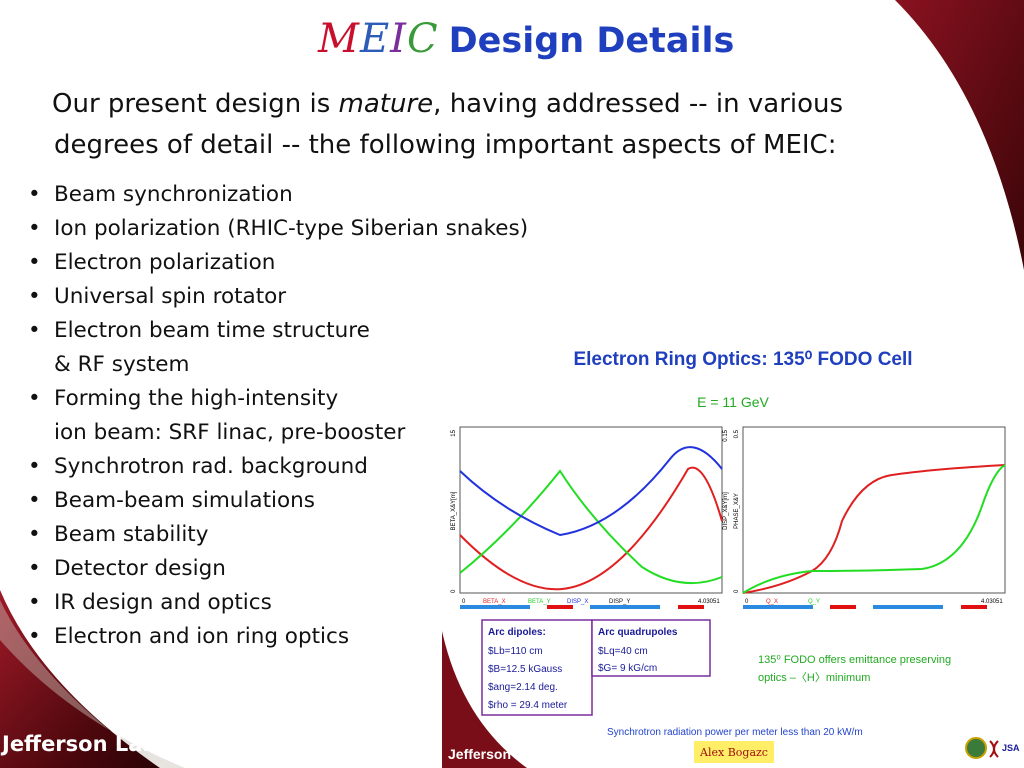  I want to click on list-item-text: Beam-beam simulations, so click(184, 500).